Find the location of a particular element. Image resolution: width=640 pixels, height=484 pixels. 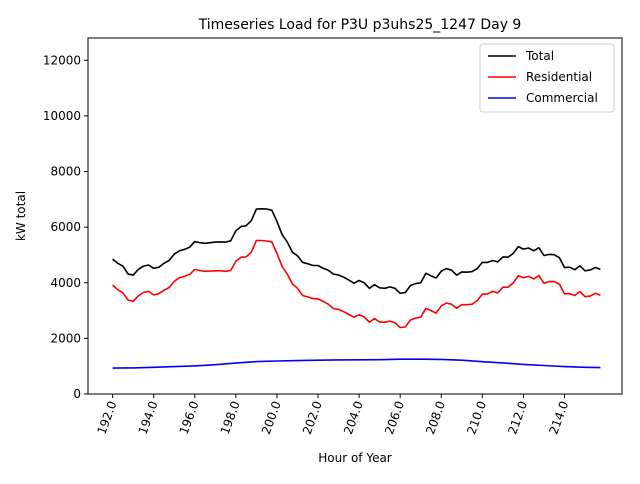

x-tick-label: 196.0 is located at coordinates (189, 417).